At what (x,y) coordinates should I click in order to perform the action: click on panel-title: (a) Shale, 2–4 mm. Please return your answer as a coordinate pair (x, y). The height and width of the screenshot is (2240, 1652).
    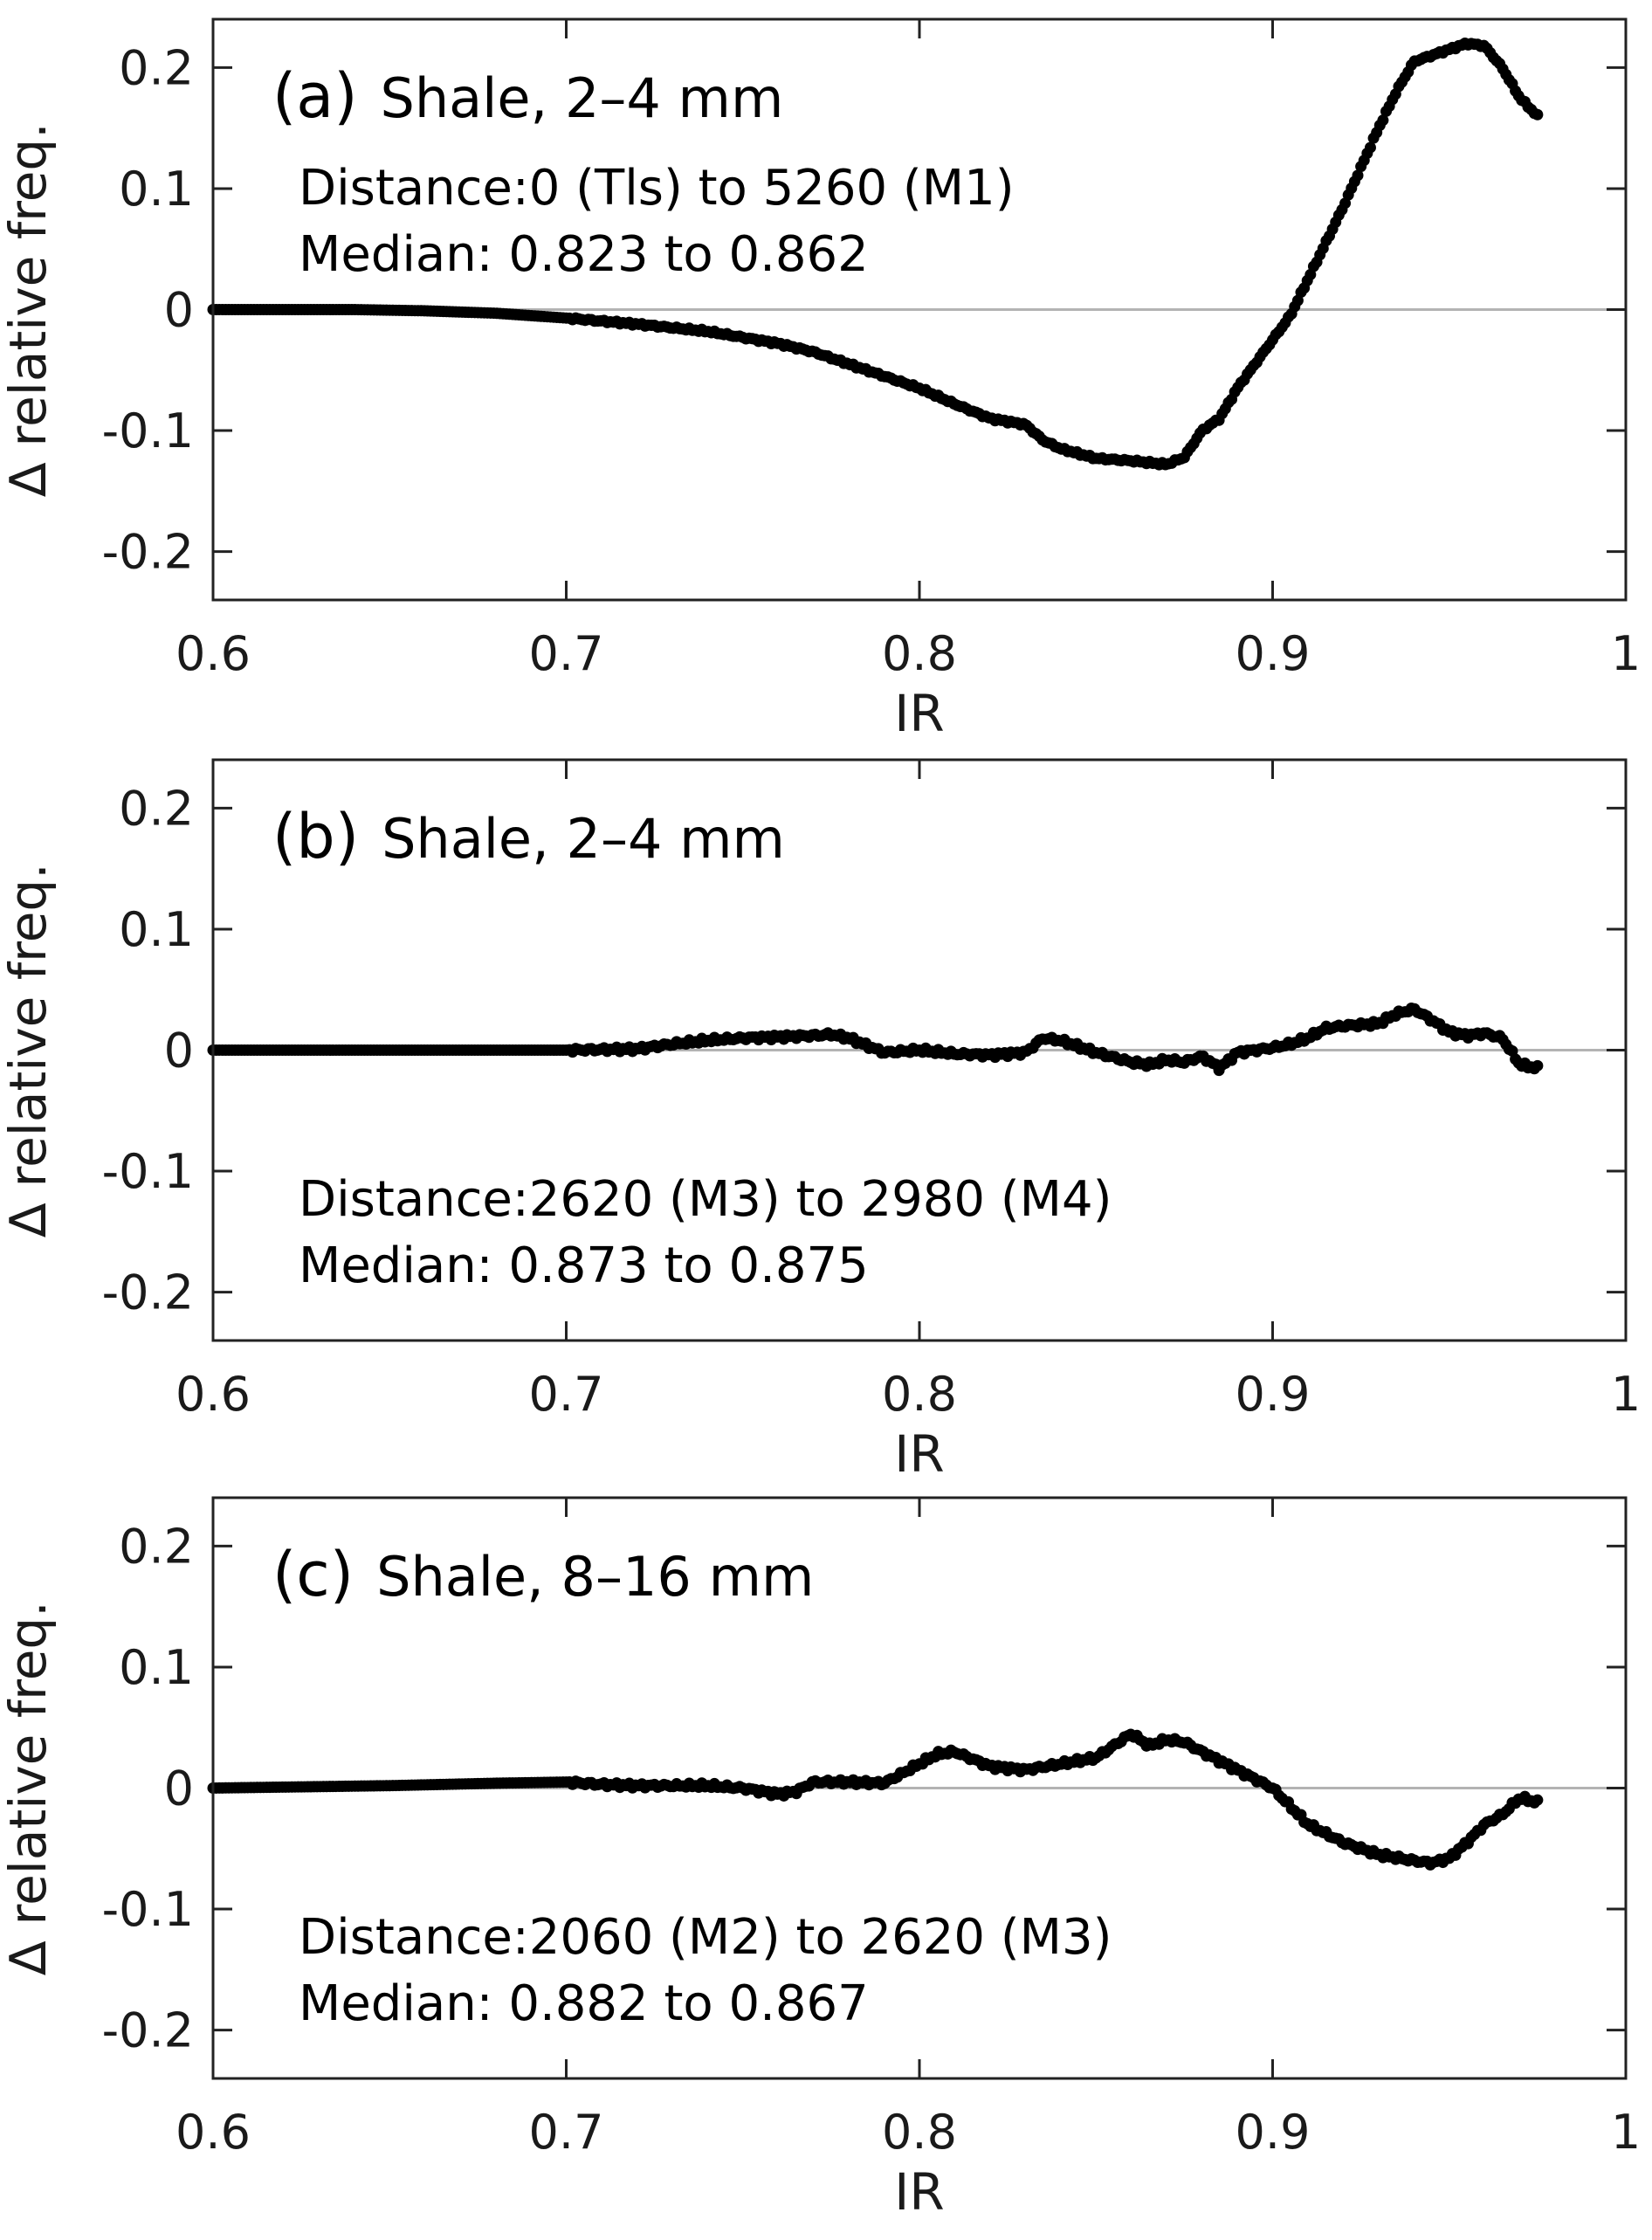
    Looking at the image, I should click on (527, 96).